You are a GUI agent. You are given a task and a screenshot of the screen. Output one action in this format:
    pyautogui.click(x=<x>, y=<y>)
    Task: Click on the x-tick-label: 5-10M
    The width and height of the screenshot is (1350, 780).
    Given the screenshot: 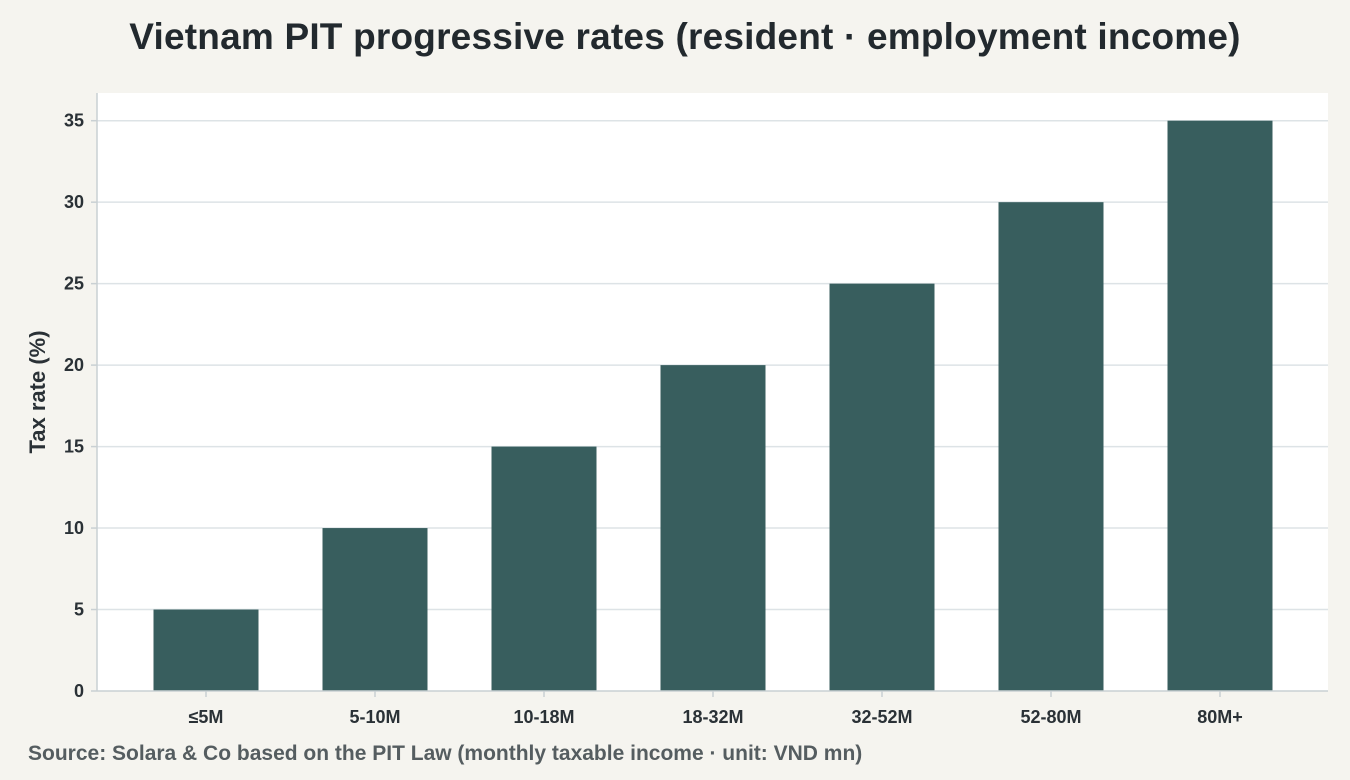 What is the action you would take?
    pyautogui.click(x=374, y=717)
    